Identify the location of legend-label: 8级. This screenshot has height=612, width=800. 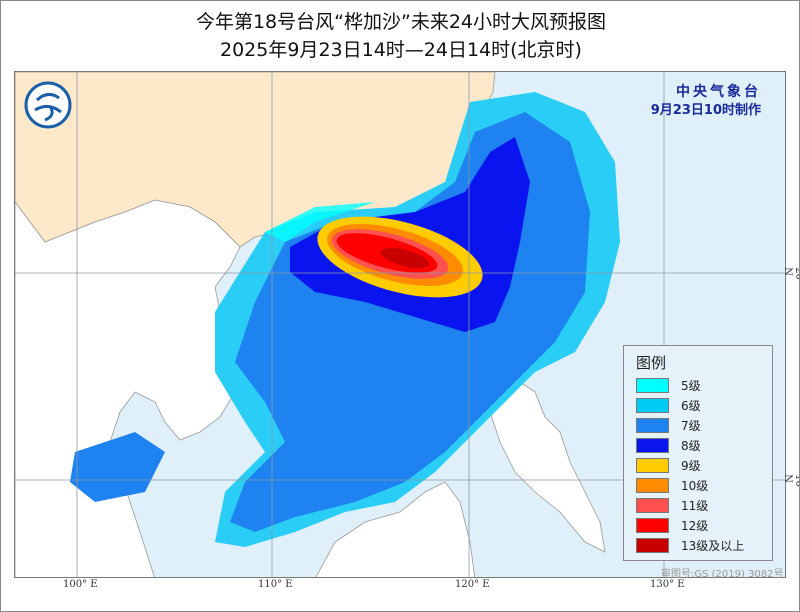
(691, 445).